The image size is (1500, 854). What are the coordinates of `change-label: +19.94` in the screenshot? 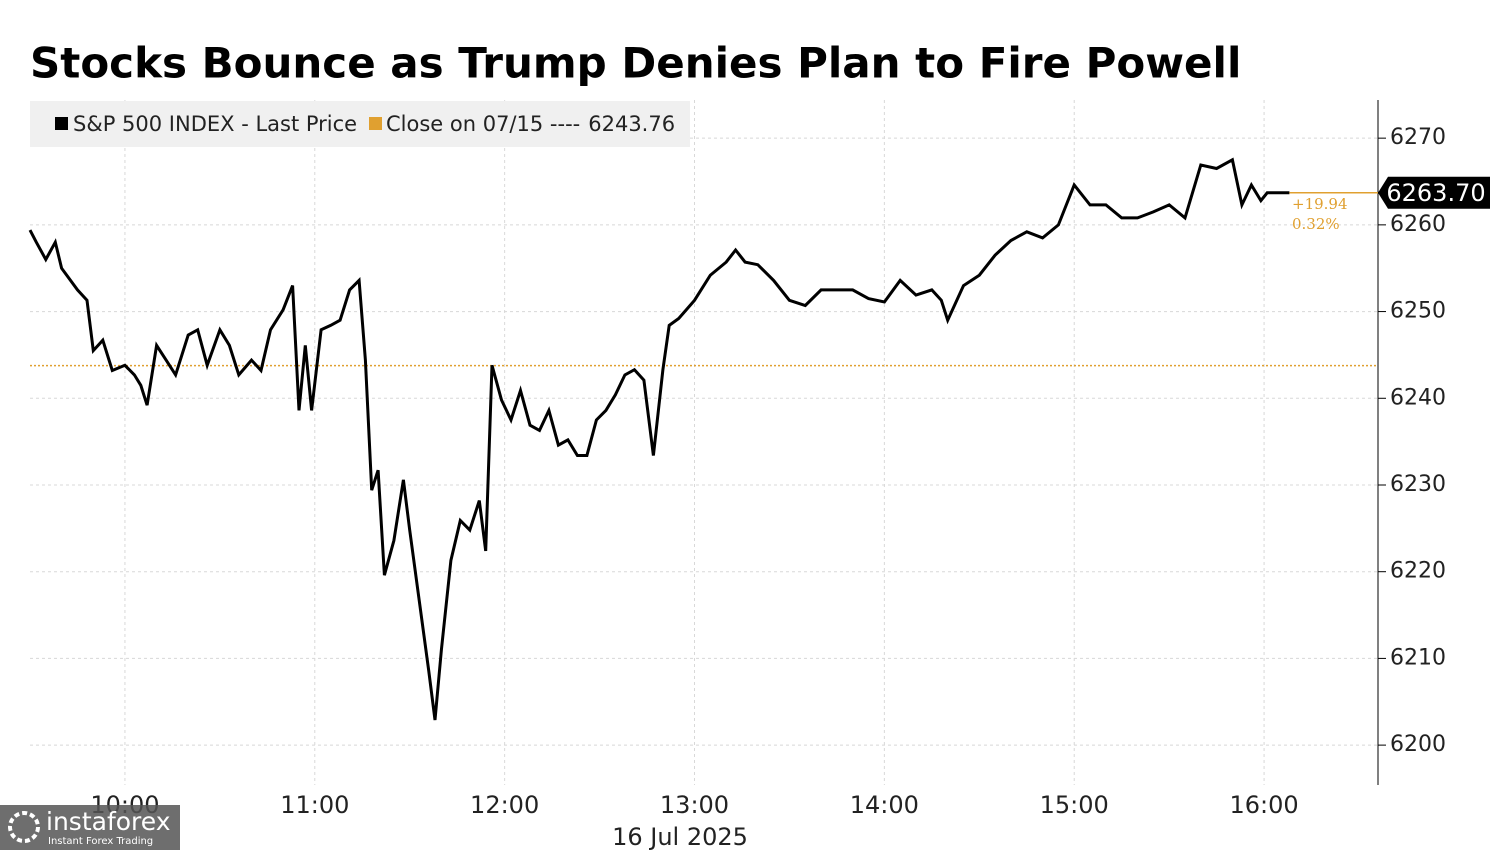 It's located at (1320, 204).